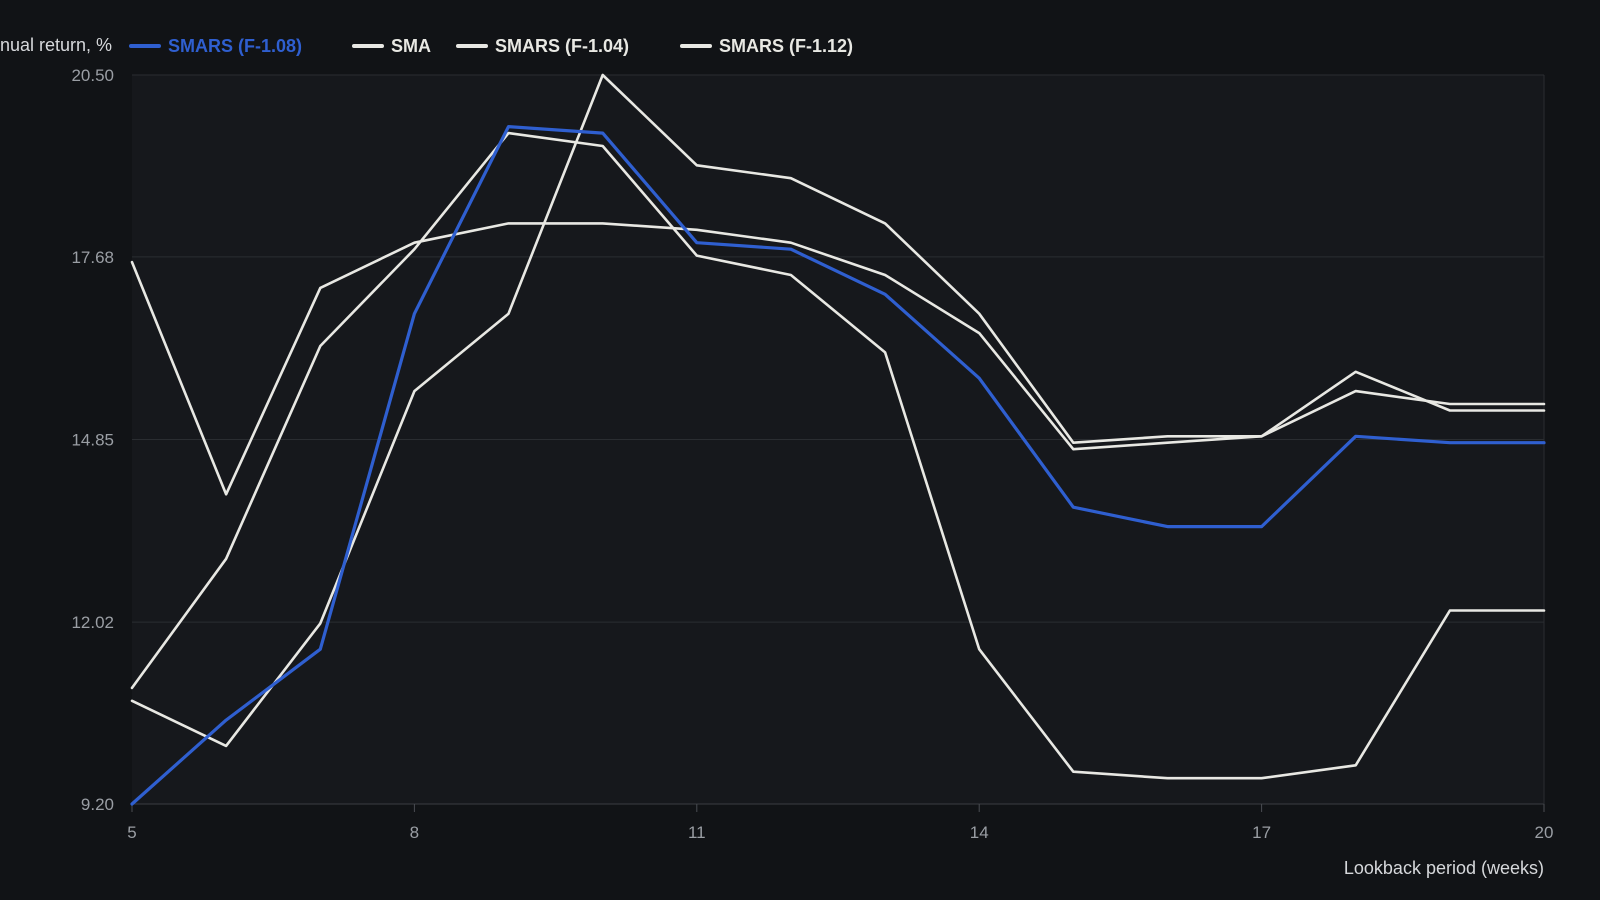  I want to click on y-tick-label: 20.50, so click(92, 75).